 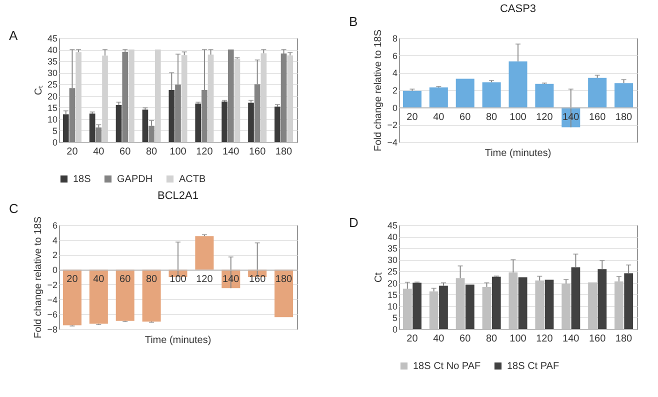 What do you see at coordinates (353, 21) in the screenshot?
I see `text: B` at bounding box center [353, 21].